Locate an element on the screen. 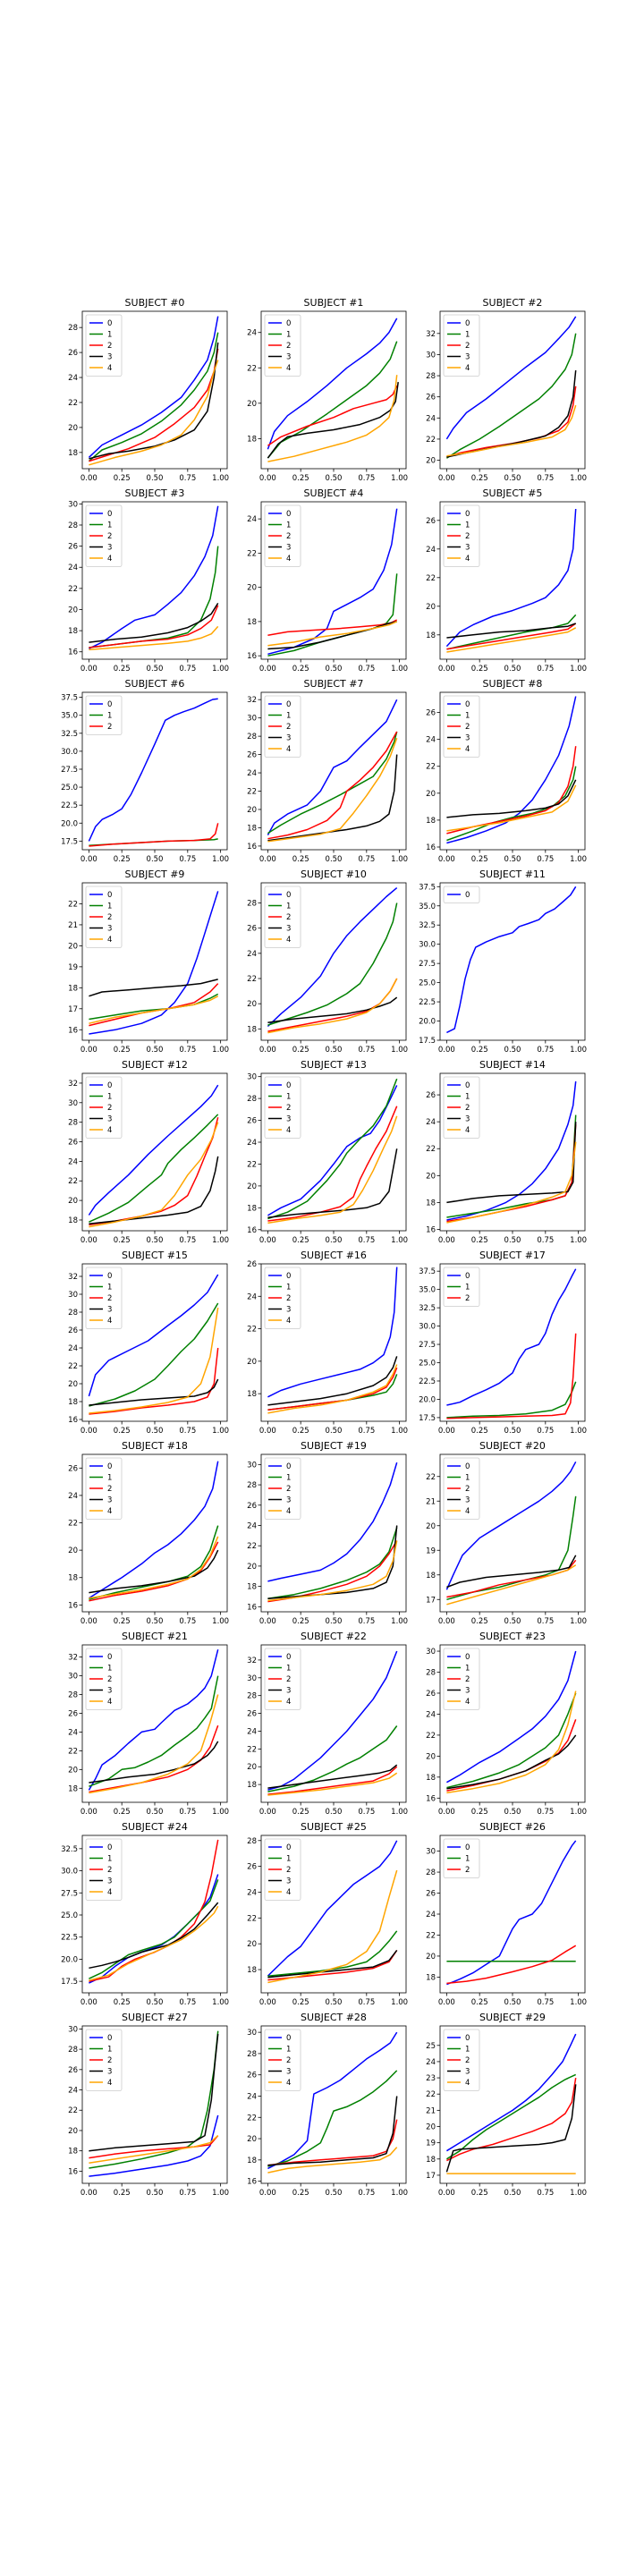 The height and width of the screenshot is (2576, 644). y-tick-label: 16 is located at coordinates (252, 847).